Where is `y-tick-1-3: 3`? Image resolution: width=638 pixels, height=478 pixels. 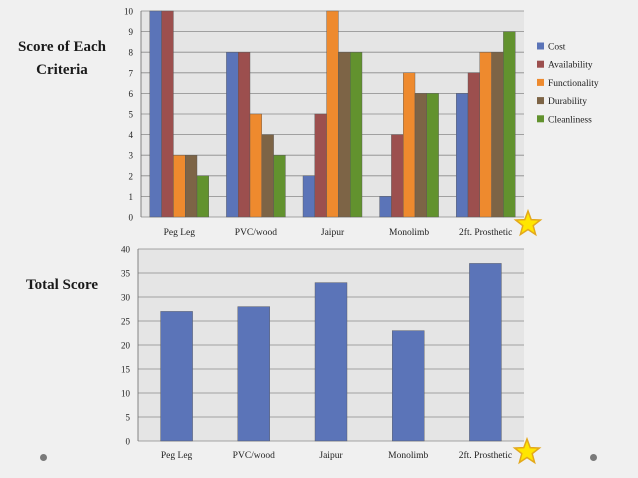 y-tick-1-3: 3 is located at coordinates (131, 156).